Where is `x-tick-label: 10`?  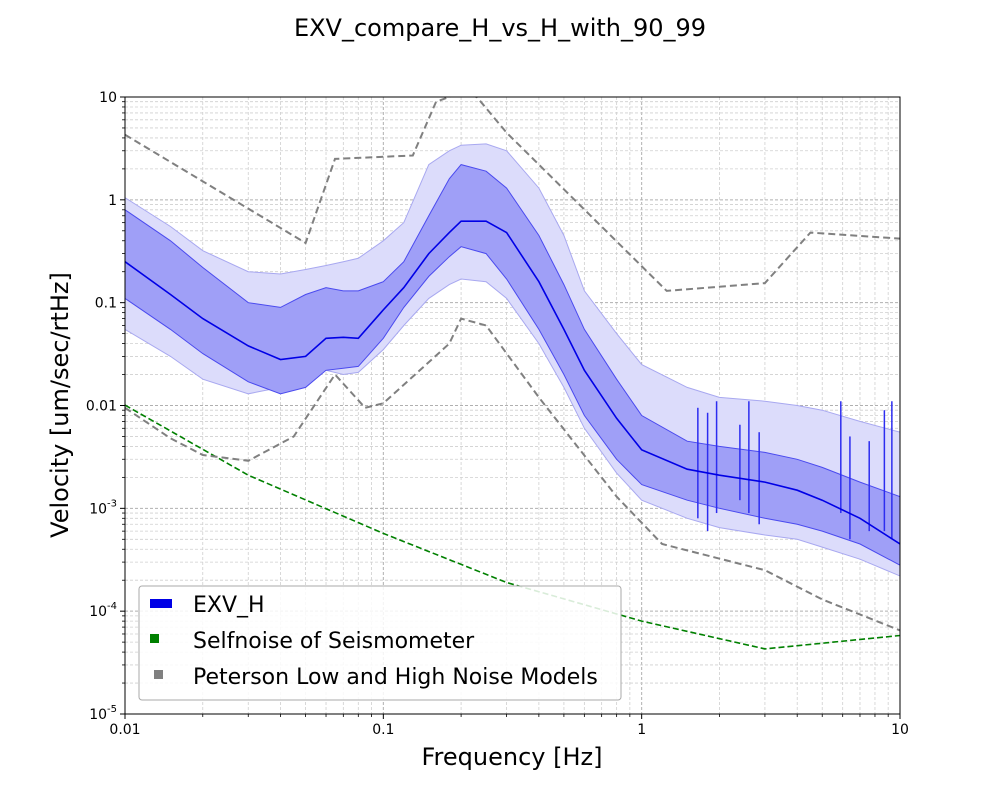 x-tick-label: 10 is located at coordinates (900, 730).